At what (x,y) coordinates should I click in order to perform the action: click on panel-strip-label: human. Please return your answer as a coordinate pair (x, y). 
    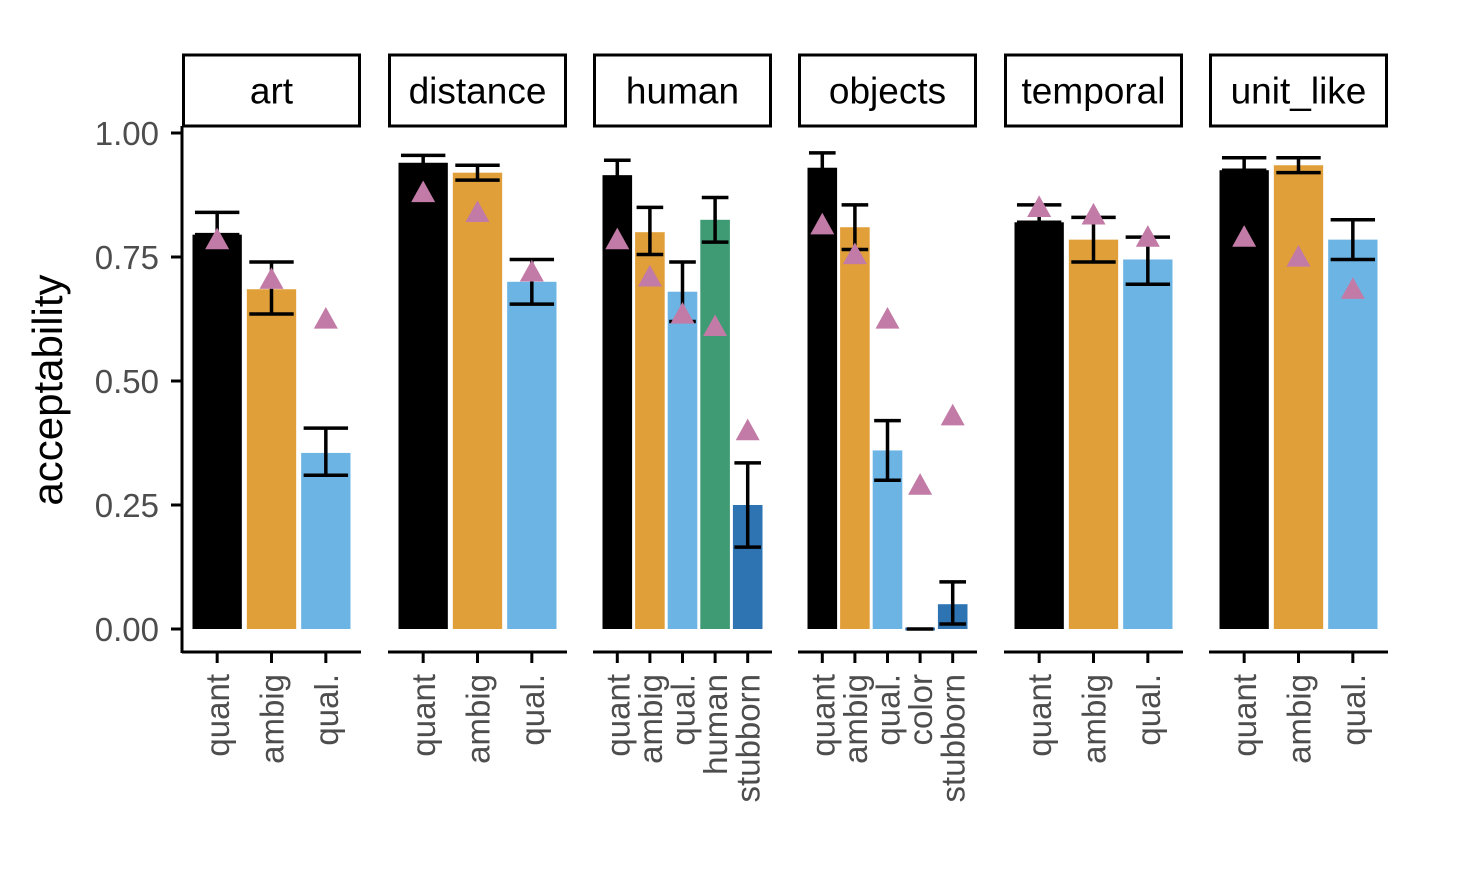
    Looking at the image, I should click on (682, 91).